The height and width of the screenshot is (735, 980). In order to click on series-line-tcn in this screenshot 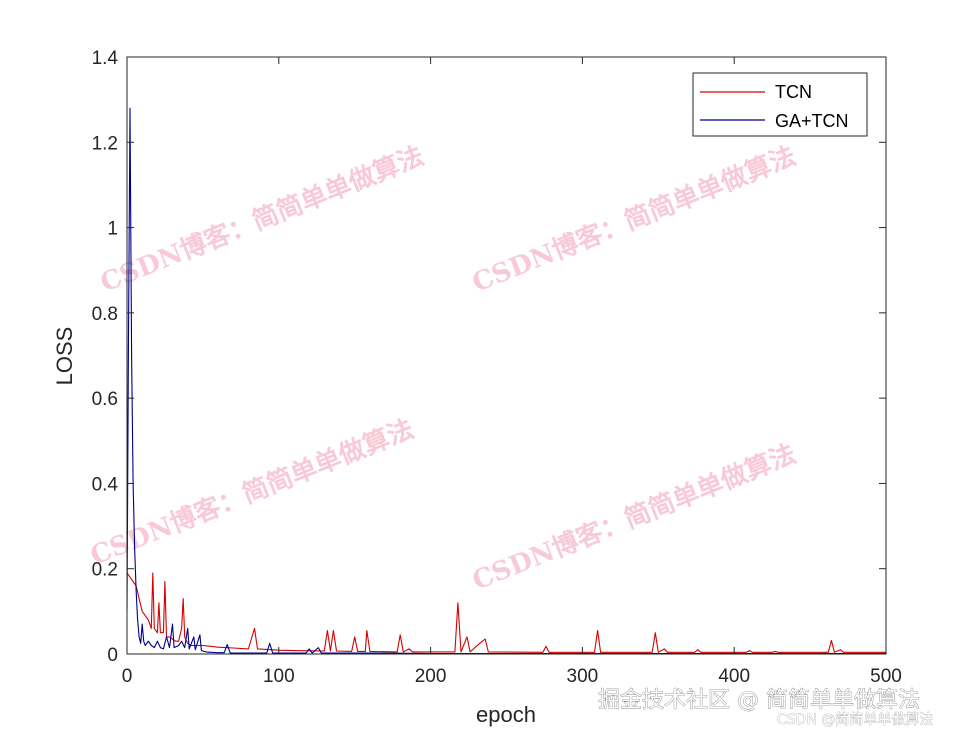, I will do `click(506, 612)`.